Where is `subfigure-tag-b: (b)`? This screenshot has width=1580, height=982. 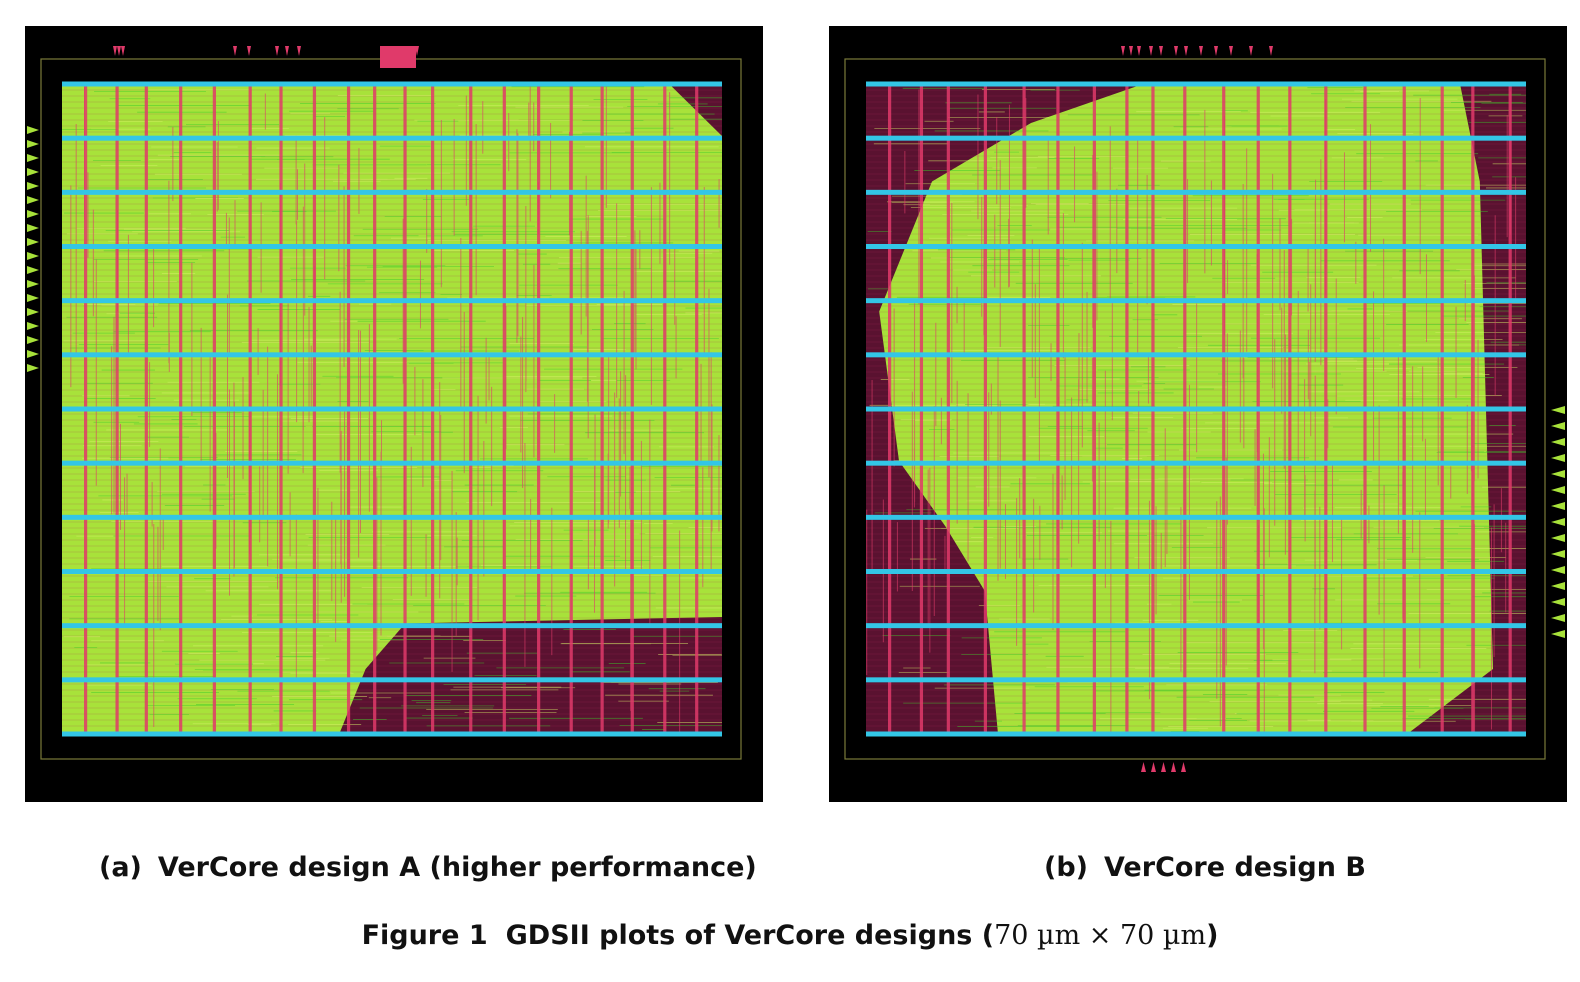 subfigure-tag-b: (b) is located at coordinates (1066, 867).